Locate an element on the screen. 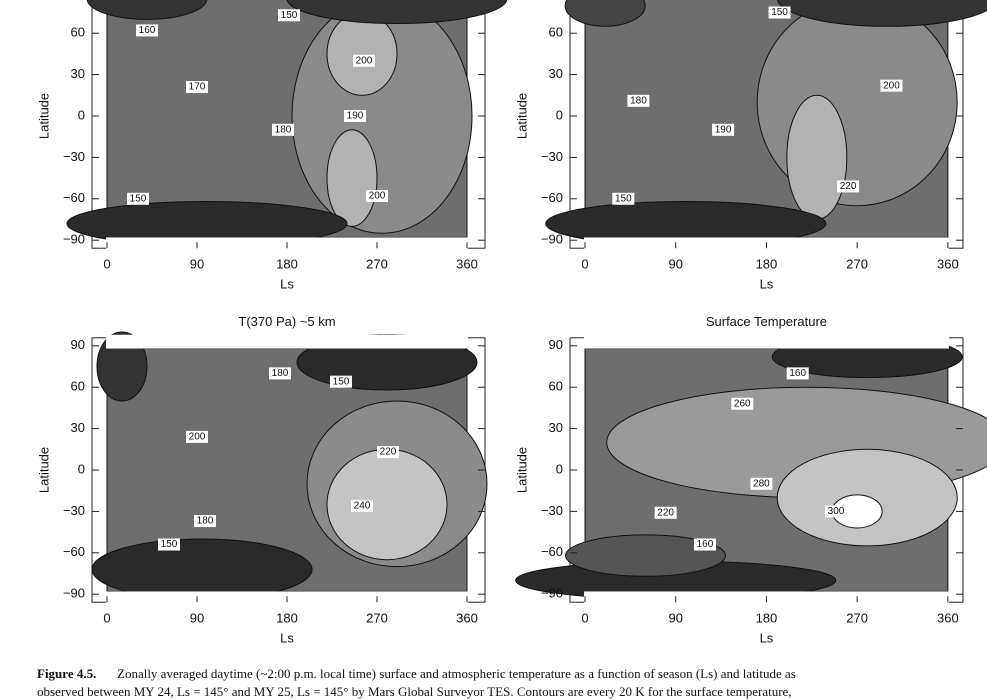 Image resolution: width=987 pixels, height=700 pixels. panel-title: T(370 Pa) ~5 km is located at coordinates (286, 321).